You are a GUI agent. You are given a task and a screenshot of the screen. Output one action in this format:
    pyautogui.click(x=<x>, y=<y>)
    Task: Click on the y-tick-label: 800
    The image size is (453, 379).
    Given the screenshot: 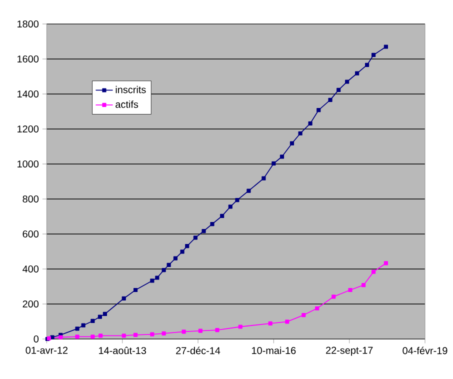 What is the action you would take?
    pyautogui.click(x=30, y=199)
    